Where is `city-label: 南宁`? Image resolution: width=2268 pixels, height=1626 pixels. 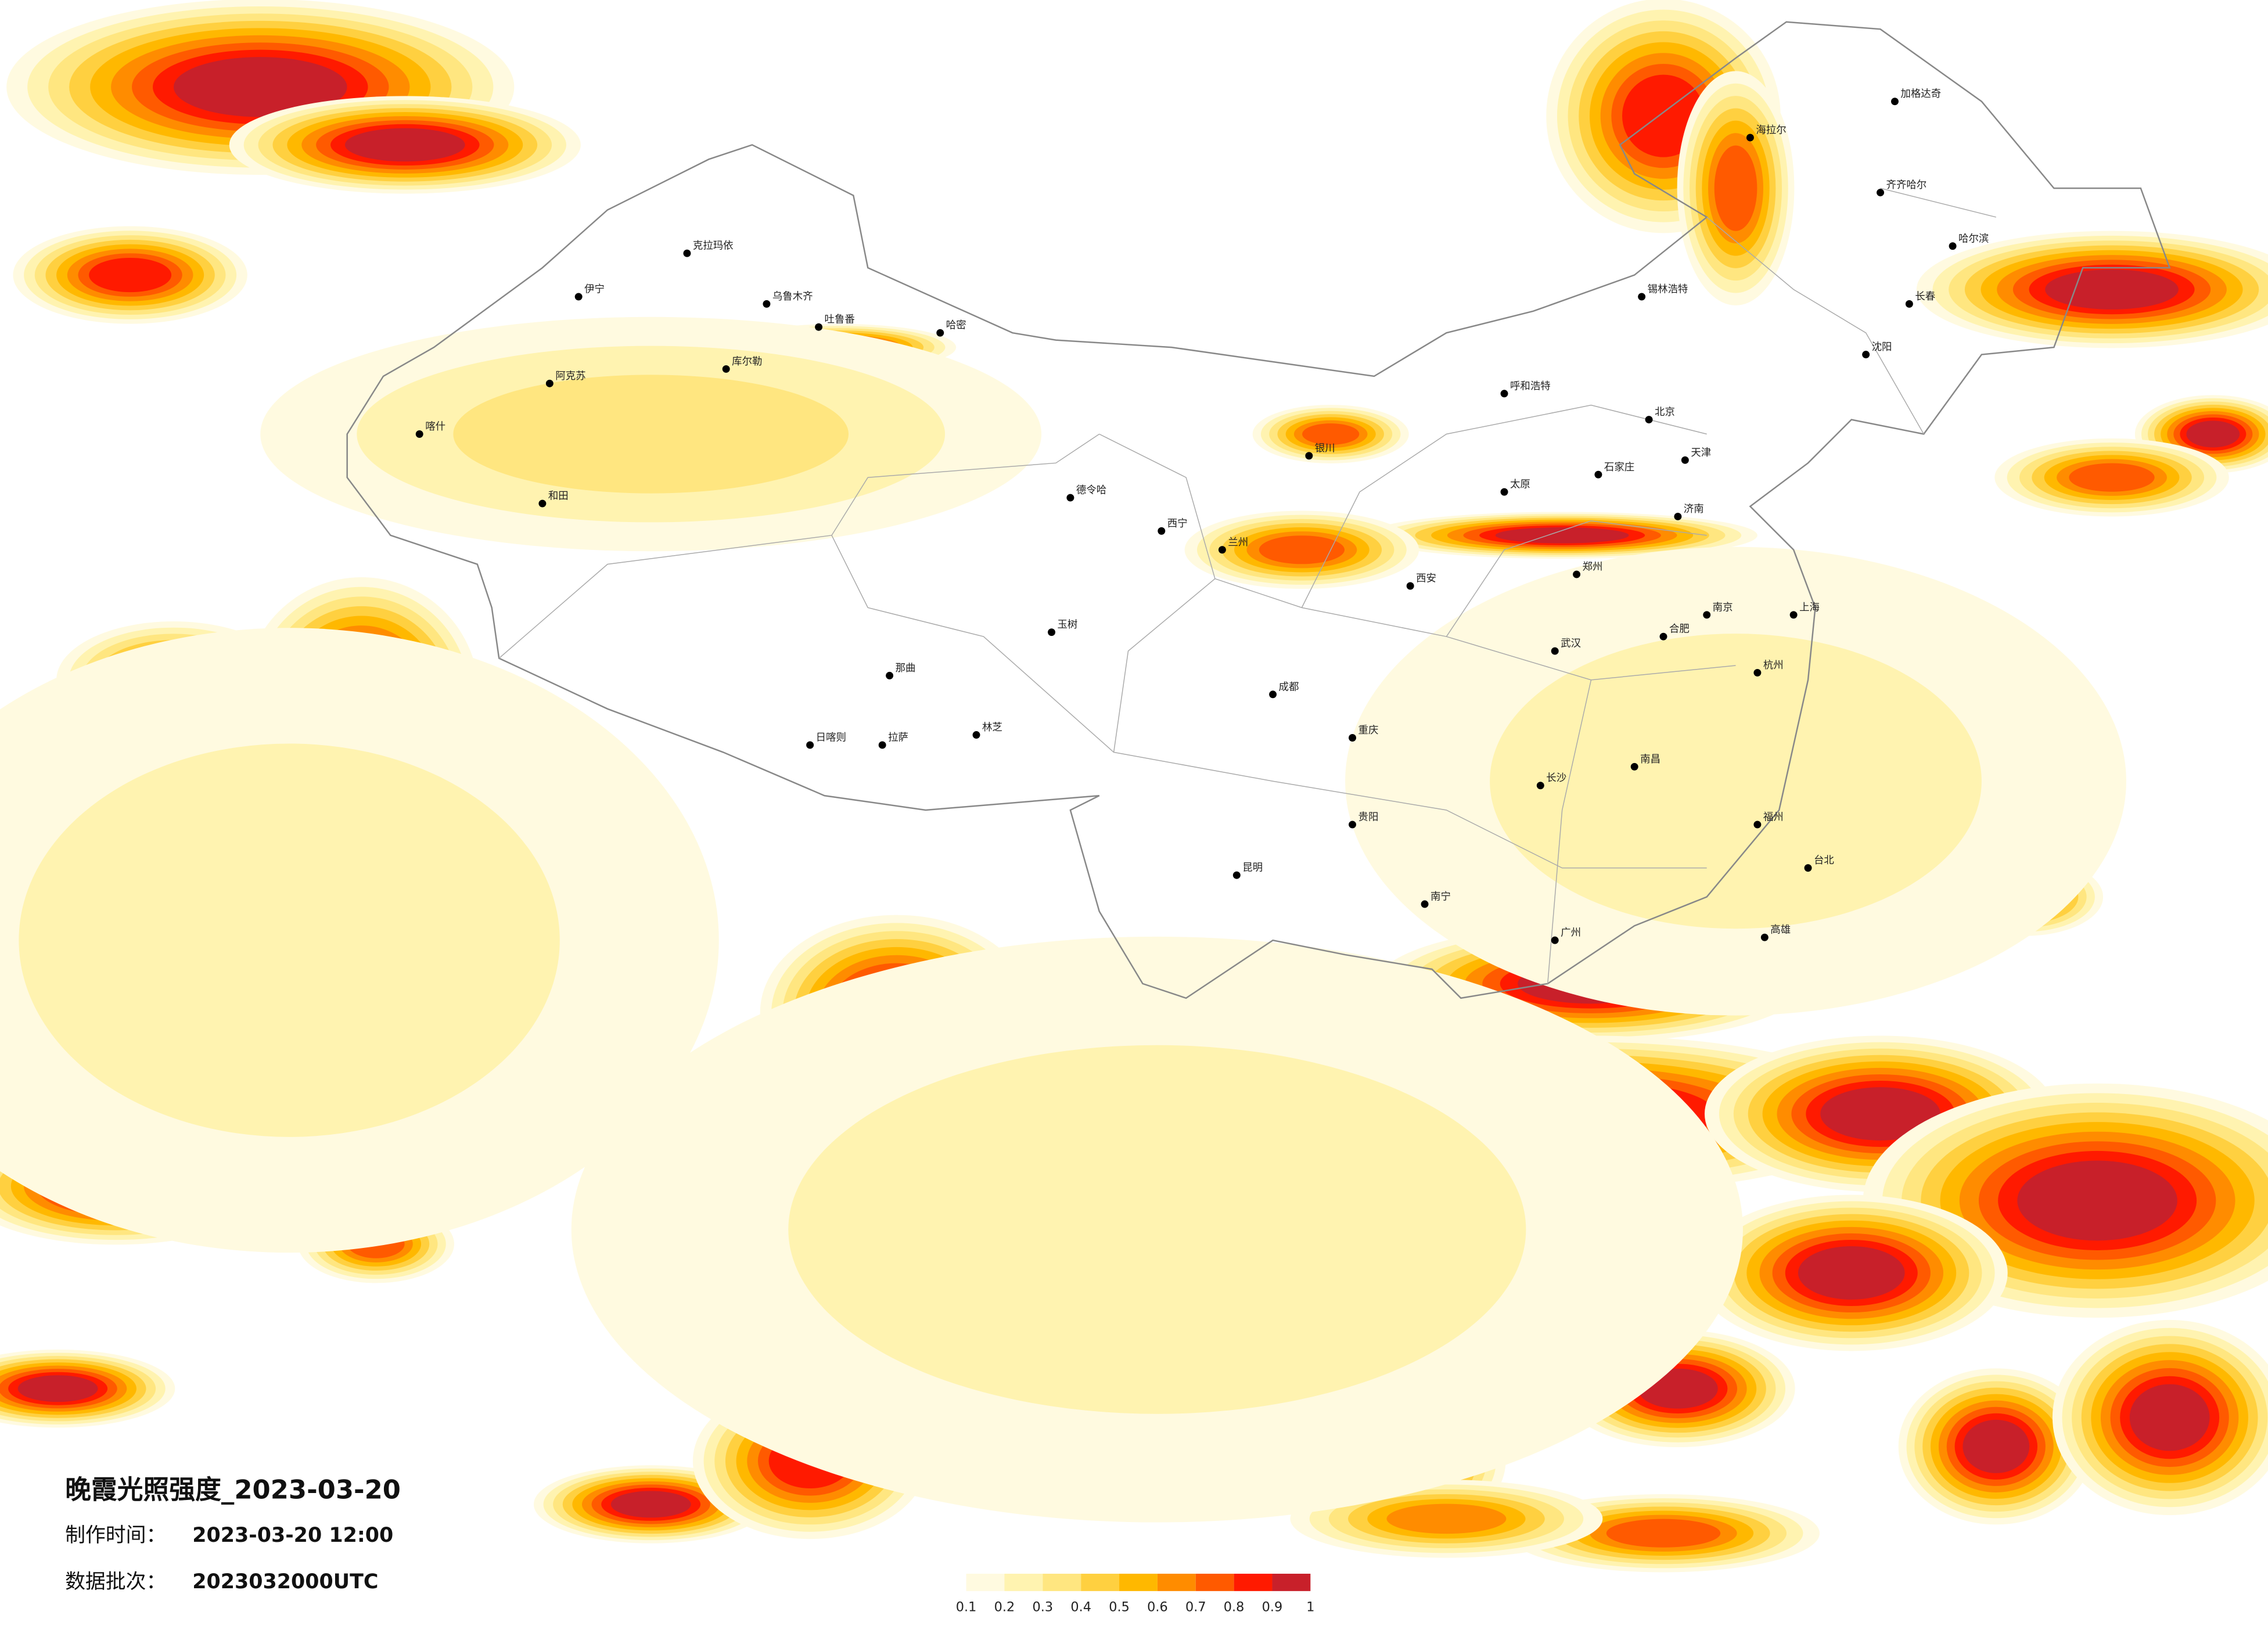 city-label: 南宁 is located at coordinates (1440, 897).